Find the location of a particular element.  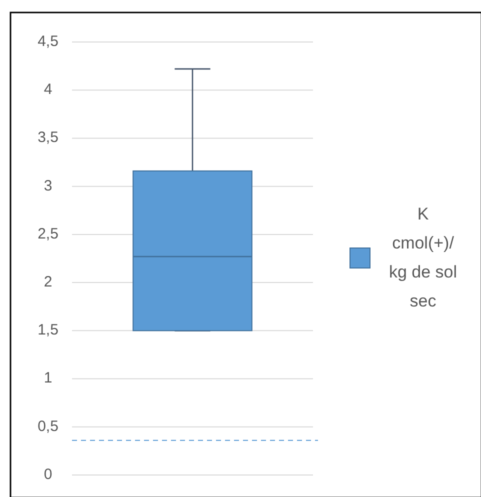

y-tick-label: 0,5 is located at coordinates (48, 426).